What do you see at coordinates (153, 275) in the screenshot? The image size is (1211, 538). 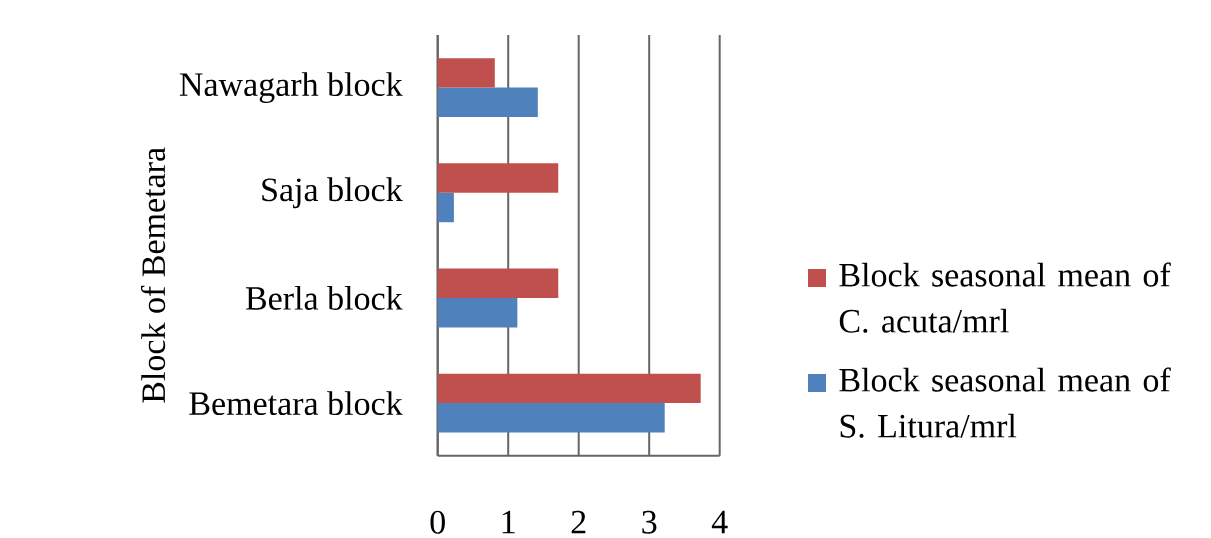 I see `y-axis-title: Block of Bemetara` at bounding box center [153, 275].